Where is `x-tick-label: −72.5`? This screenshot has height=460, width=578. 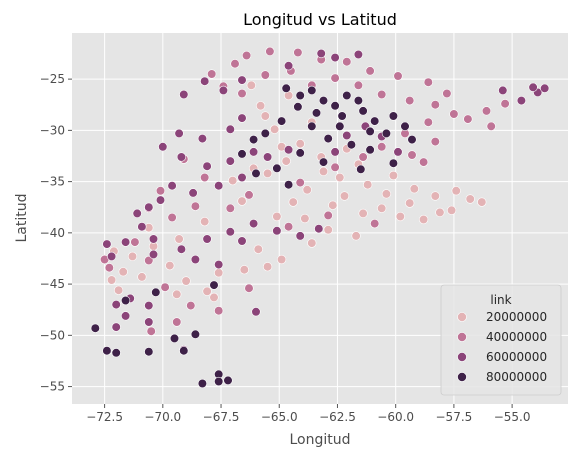 x-tick-label: −72.5 is located at coordinates (104, 417).